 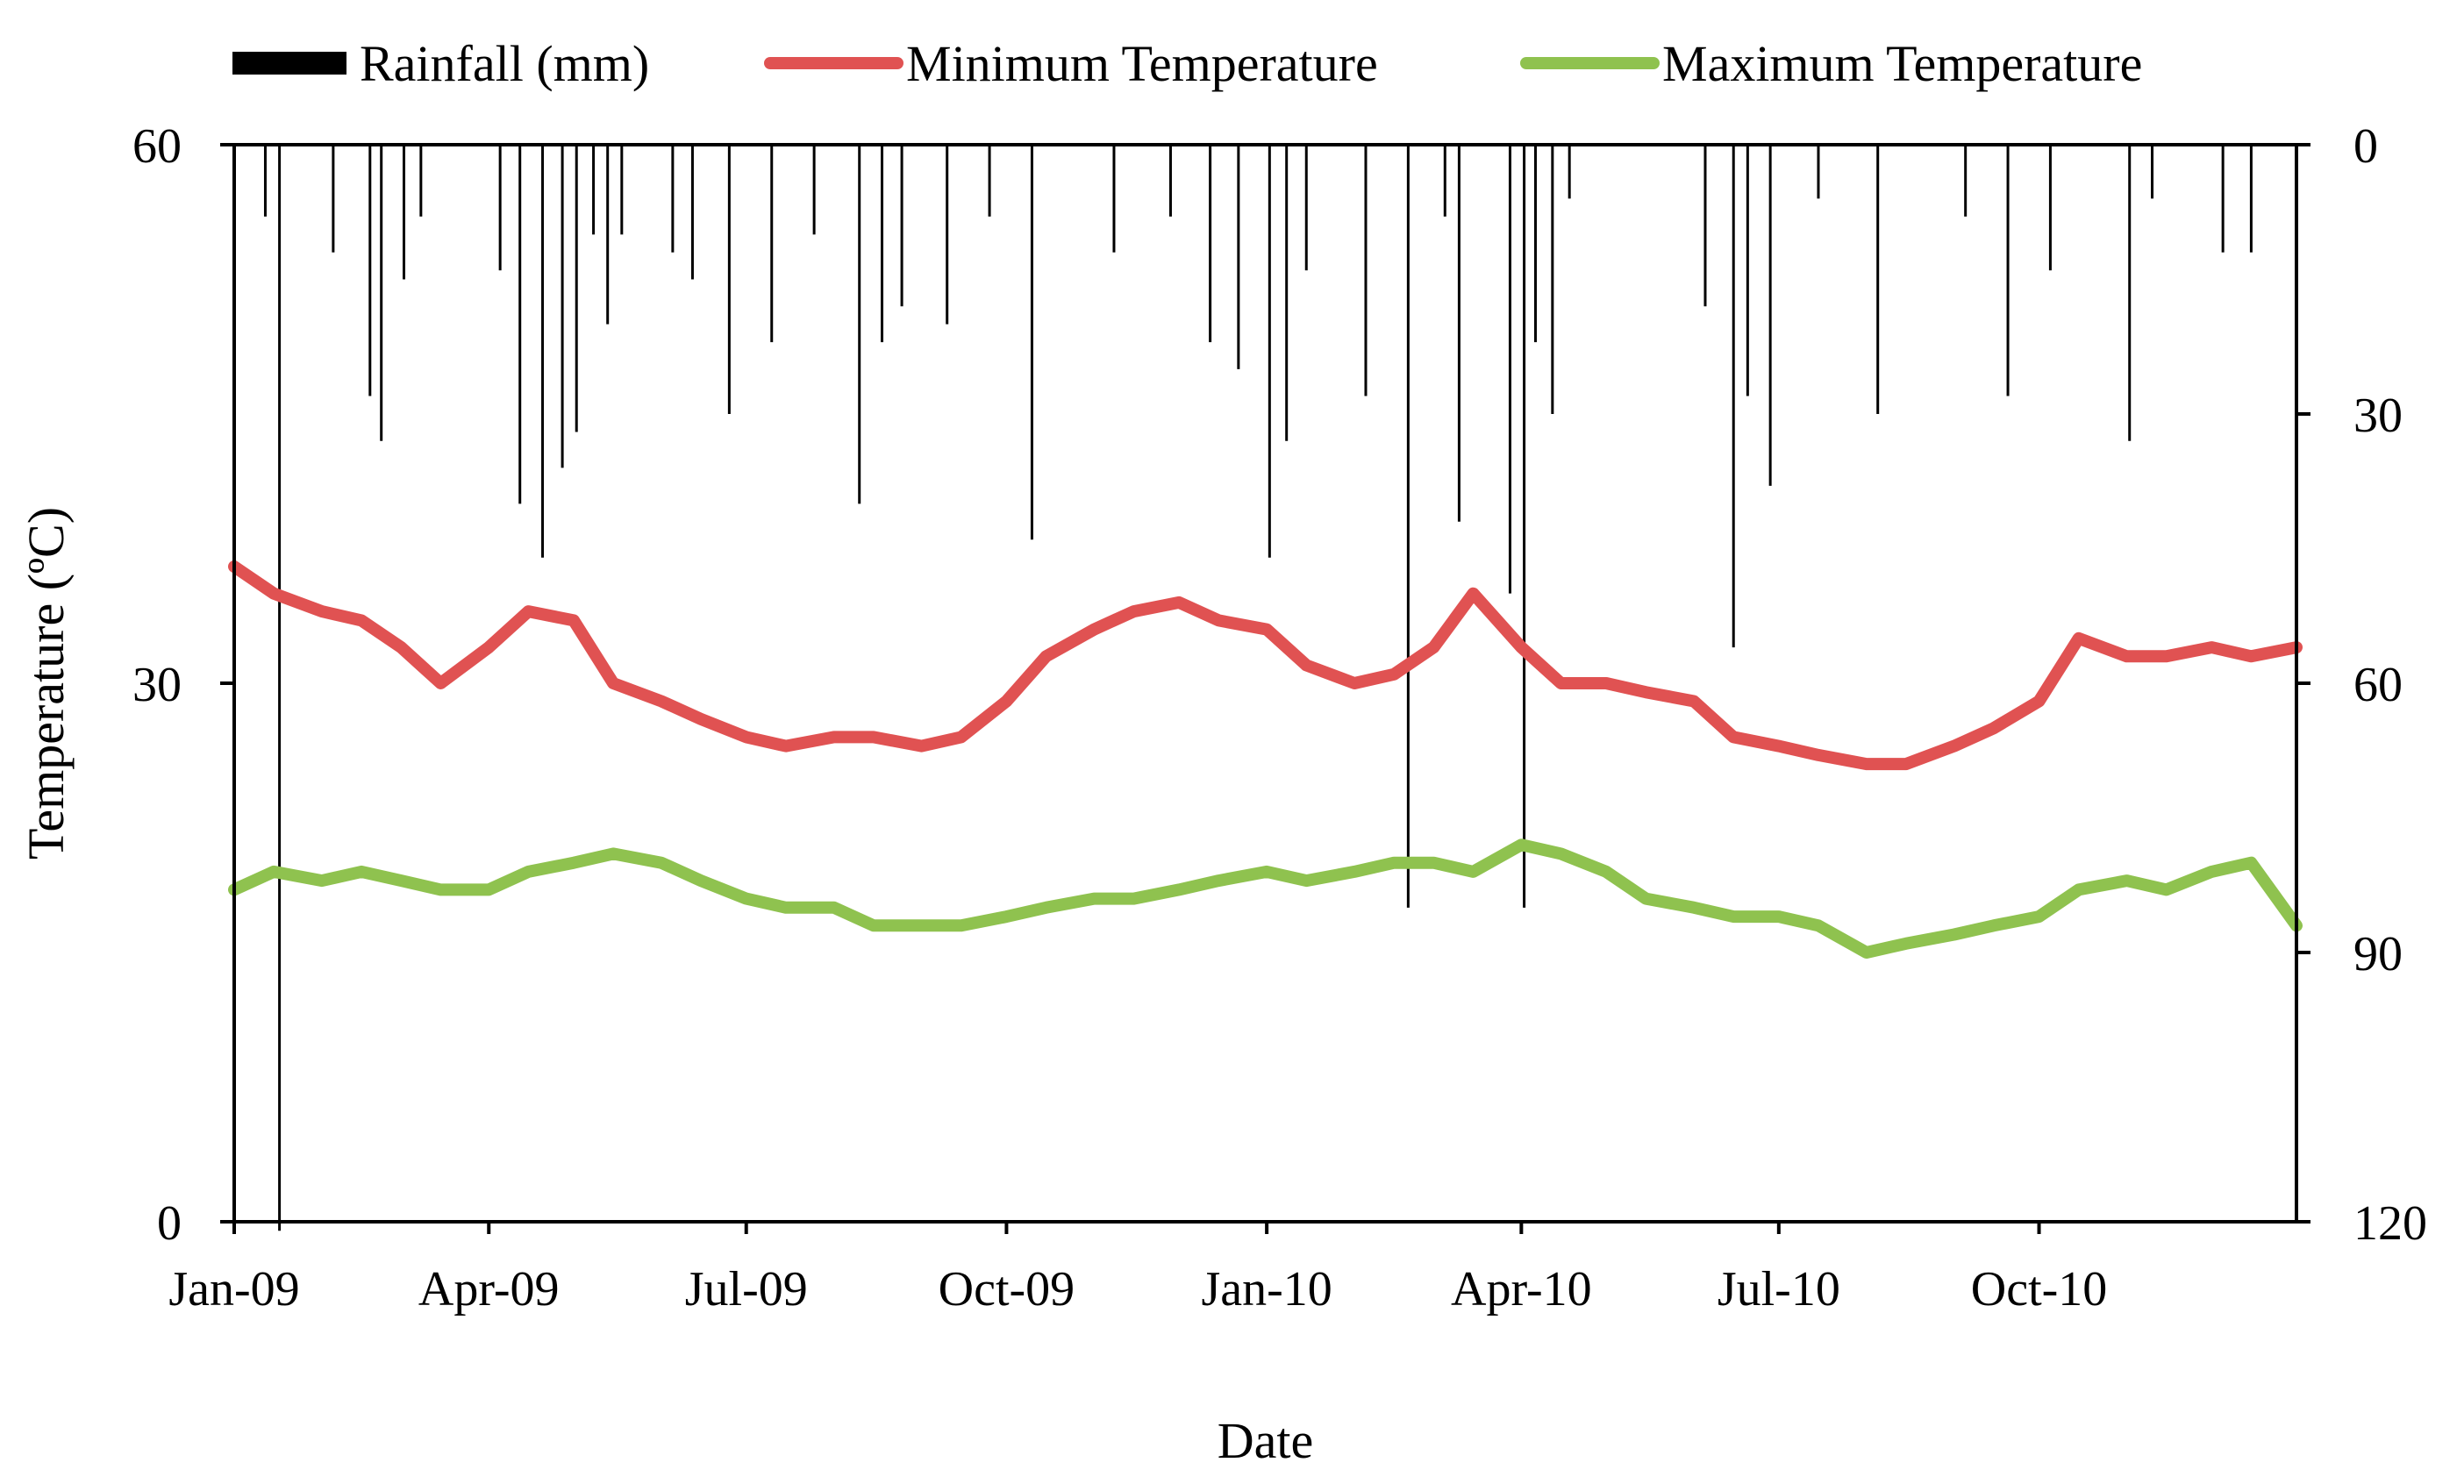 I want to click on y2-tick-label: 30, so click(x=2378, y=416).